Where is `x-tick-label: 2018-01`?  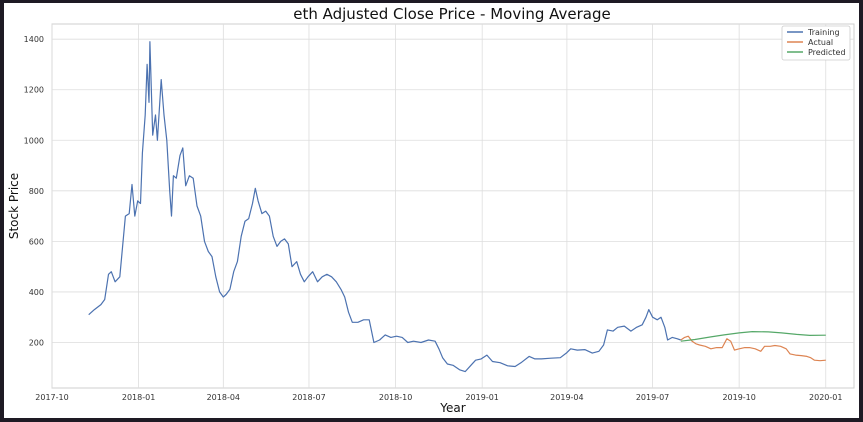 x-tick-label: 2018-01 is located at coordinates (138, 397).